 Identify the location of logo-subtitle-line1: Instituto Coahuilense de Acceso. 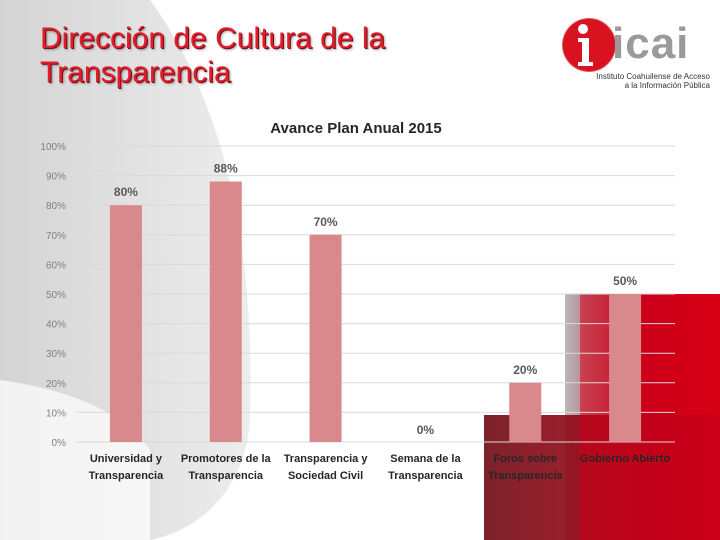
(653, 76).